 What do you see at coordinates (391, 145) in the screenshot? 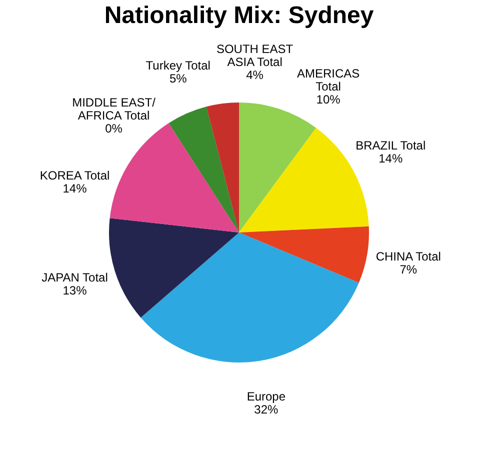
I see `slice-label: BRAZIL Total` at bounding box center [391, 145].